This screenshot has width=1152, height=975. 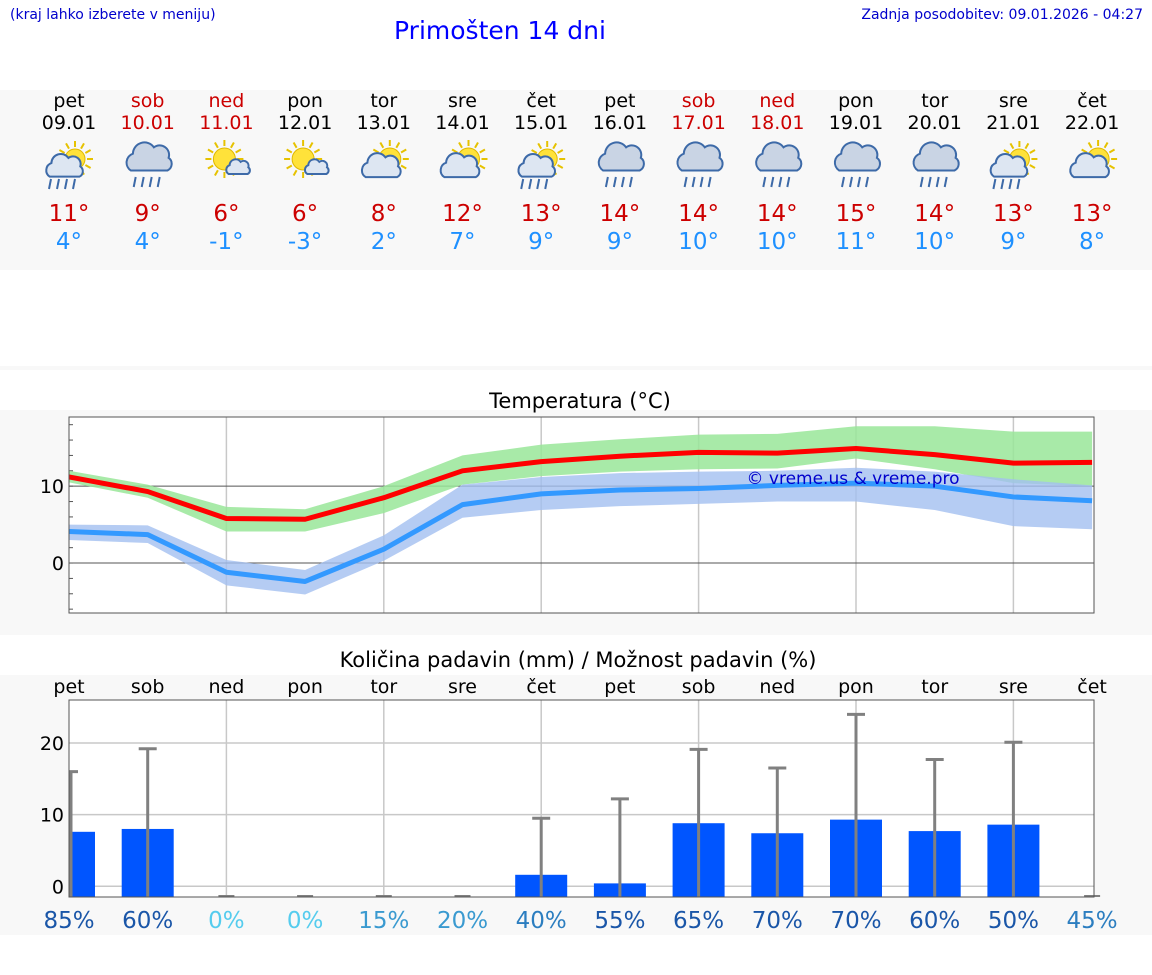 I want to click on precip-day-label: čet, so click(x=1092, y=687).